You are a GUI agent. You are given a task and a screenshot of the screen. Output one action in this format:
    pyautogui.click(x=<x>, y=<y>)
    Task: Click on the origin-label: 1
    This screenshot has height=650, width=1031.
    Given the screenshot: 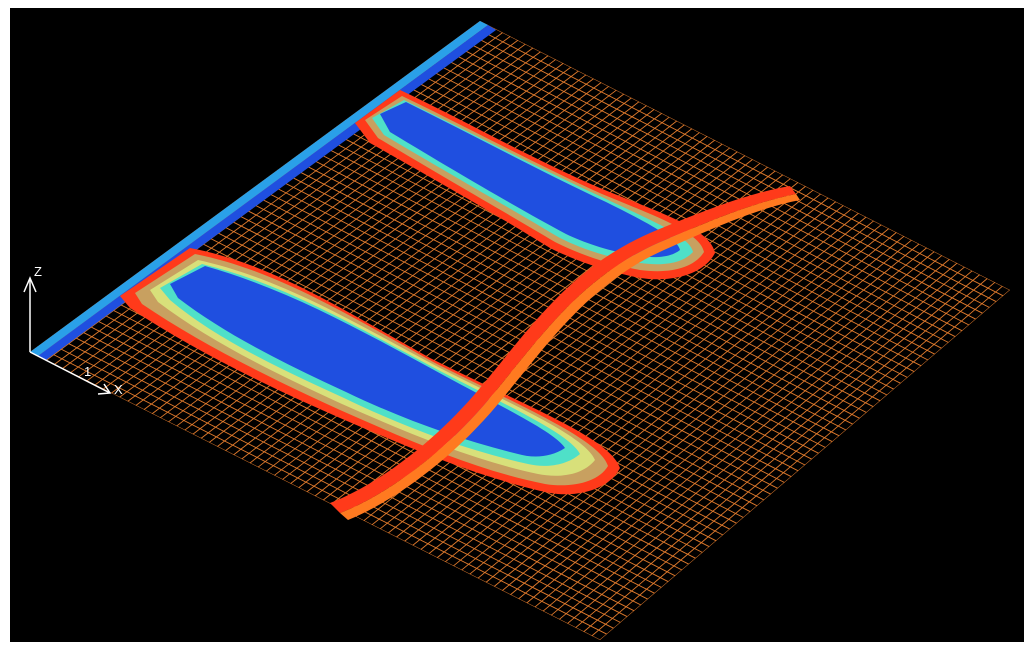 What is the action you would take?
    pyautogui.click(x=87, y=371)
    